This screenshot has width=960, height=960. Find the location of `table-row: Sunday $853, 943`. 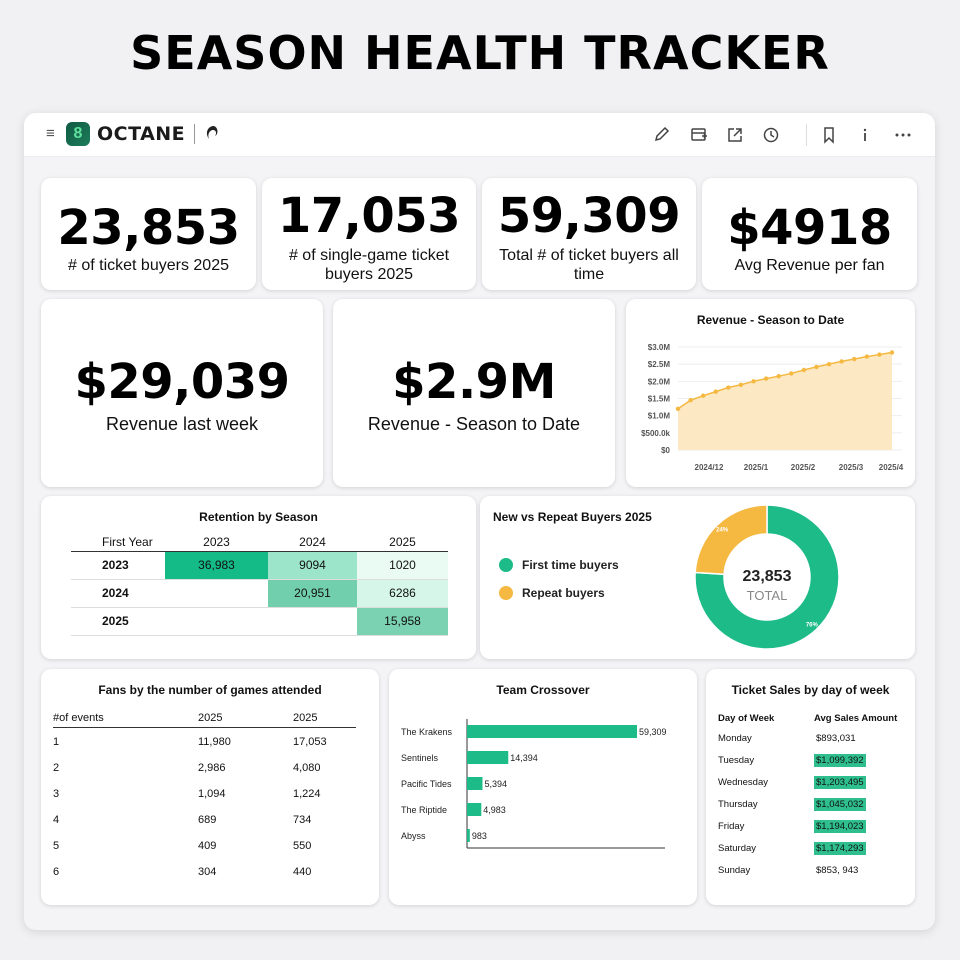

table-row: Sunday $853, 943 is located at coordinates (811, 870).